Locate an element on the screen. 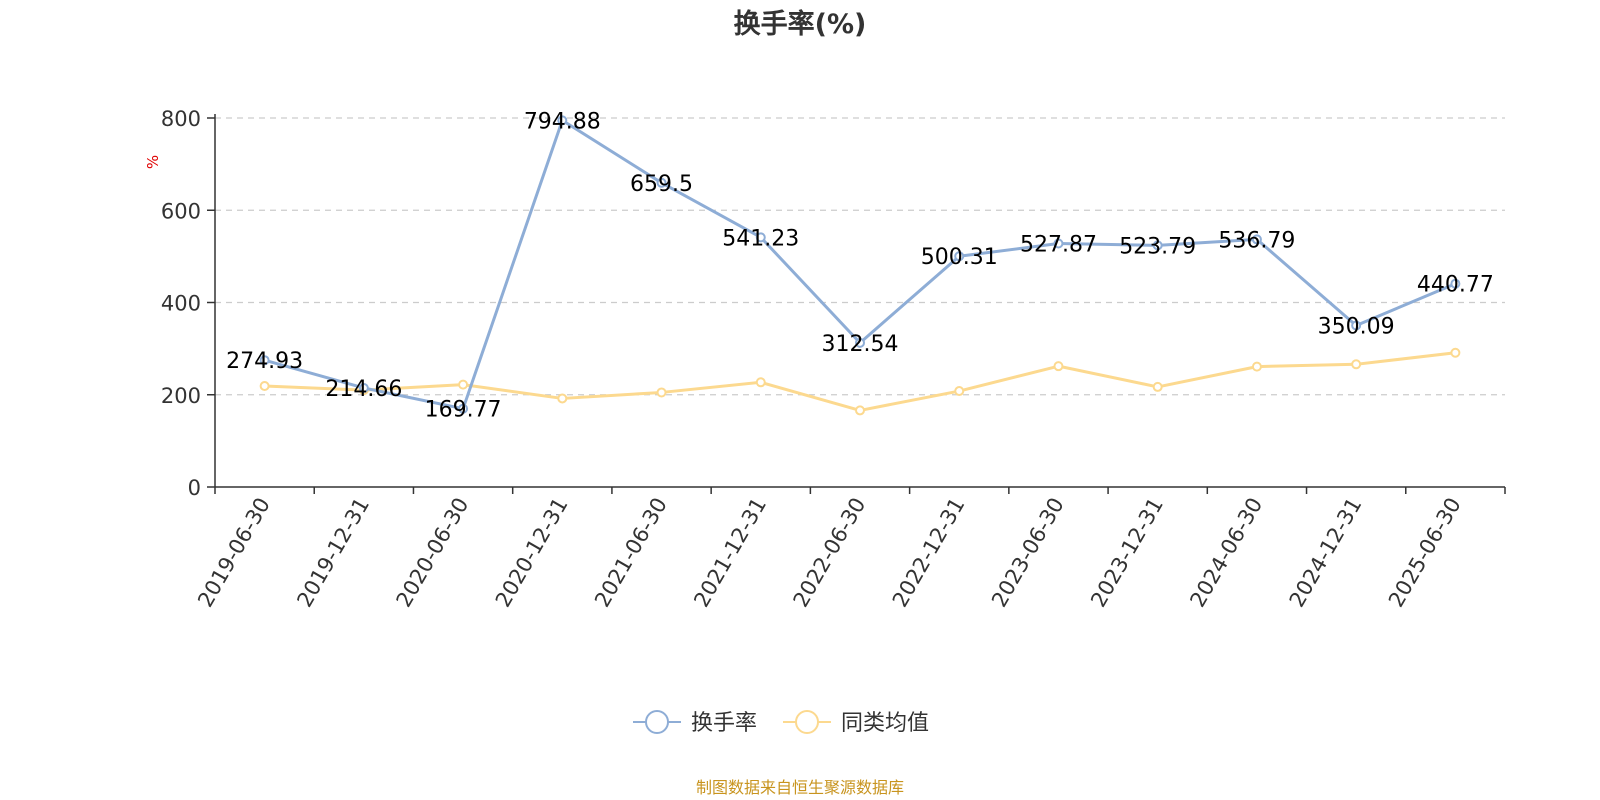 The height and width of the screenshot is (800, 1600). data-label: 500.31 is located at coordinates (959, 257).